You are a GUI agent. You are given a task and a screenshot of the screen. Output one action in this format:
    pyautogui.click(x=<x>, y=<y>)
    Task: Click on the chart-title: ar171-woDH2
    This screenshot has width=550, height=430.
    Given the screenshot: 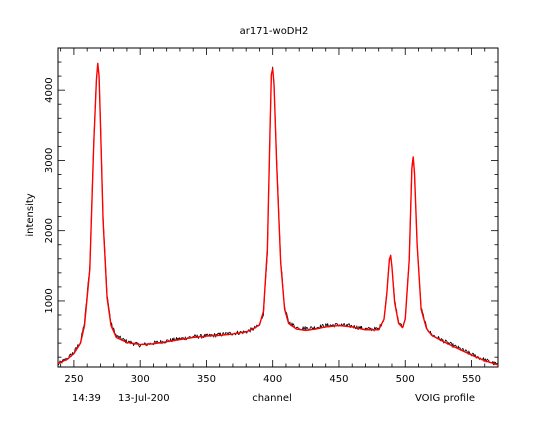 What is the action you would take?
    pyautogui.click(x=274, y=31)
    